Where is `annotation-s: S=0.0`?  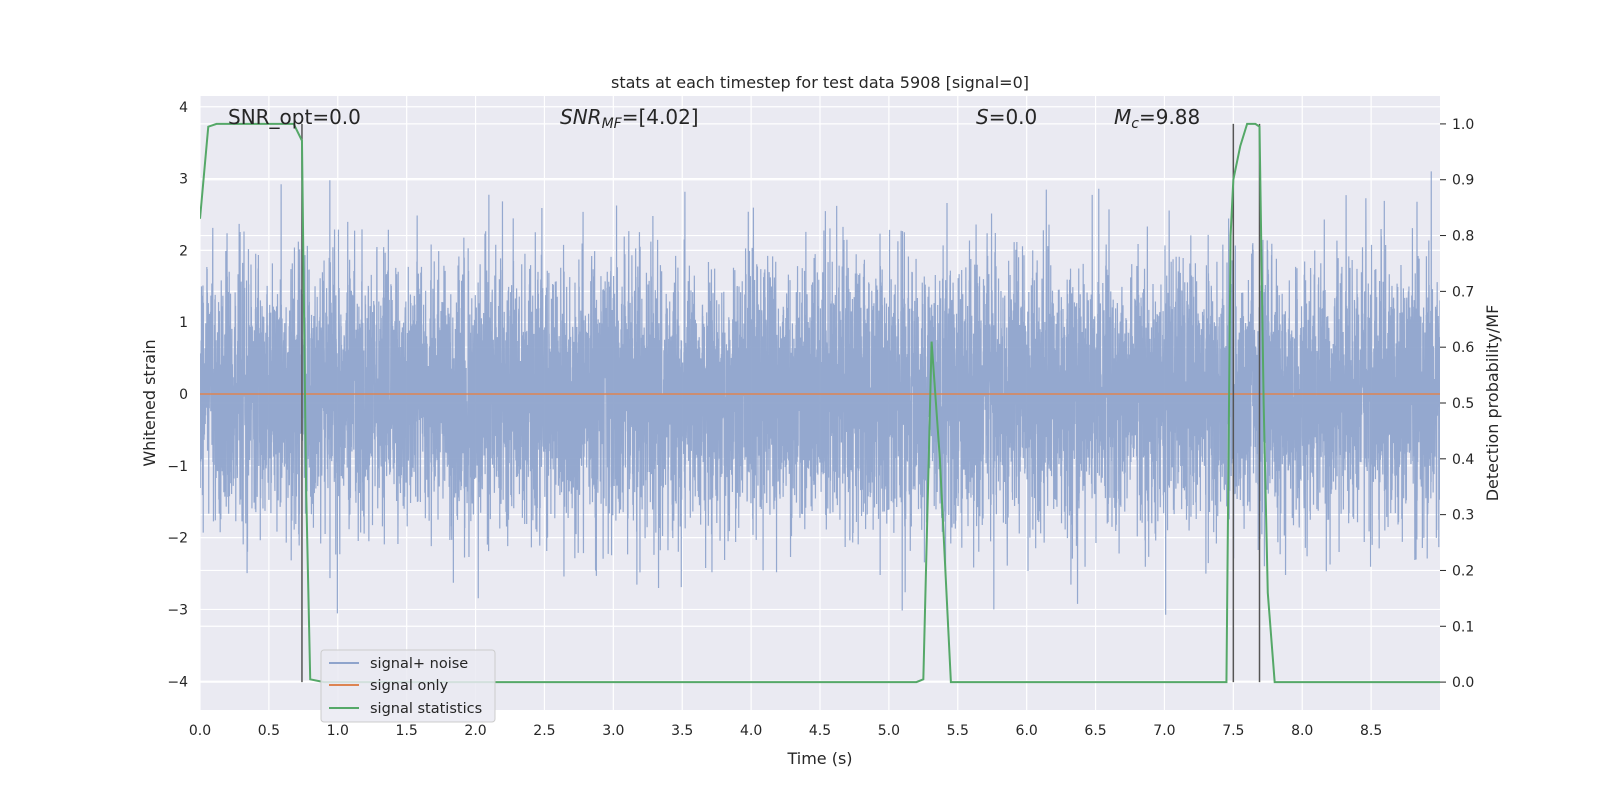 annotation-s: S=0.0 is located at coordinates (1006, 117).